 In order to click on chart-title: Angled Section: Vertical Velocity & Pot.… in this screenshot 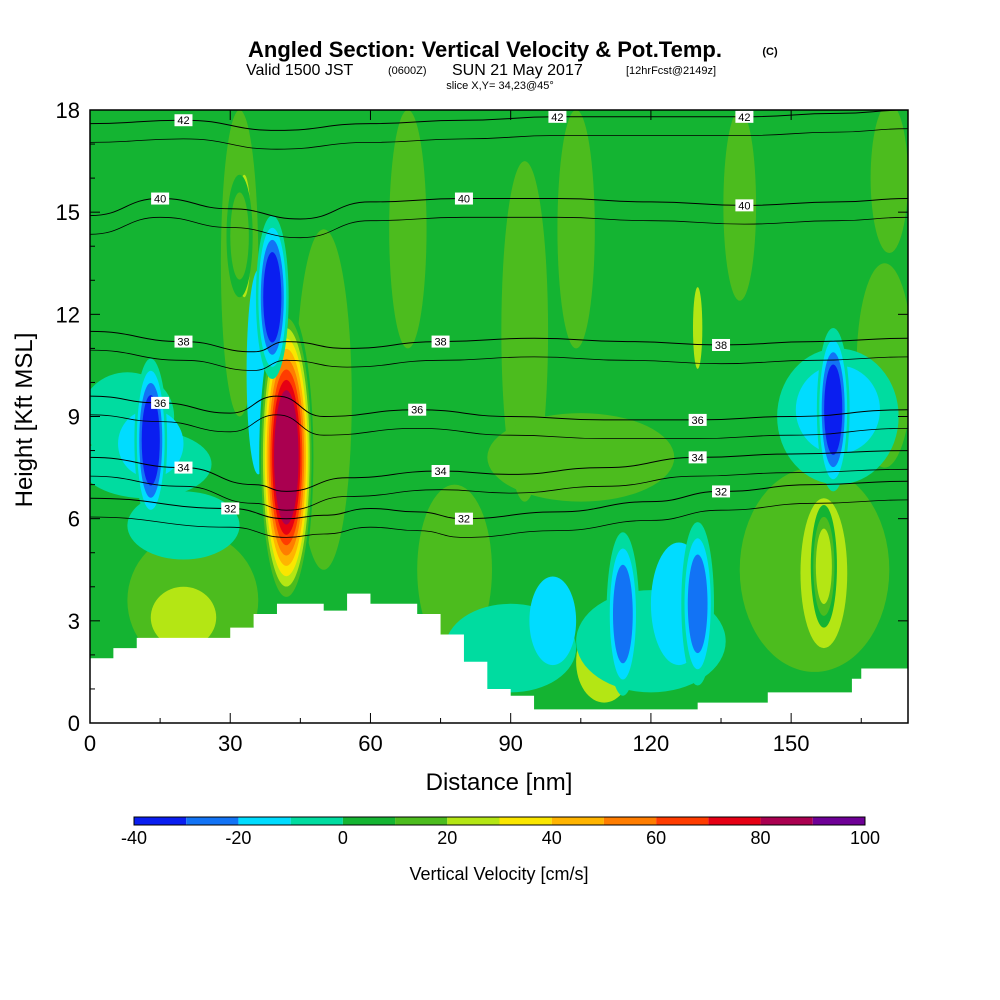, I will do `click(485, 49)`.